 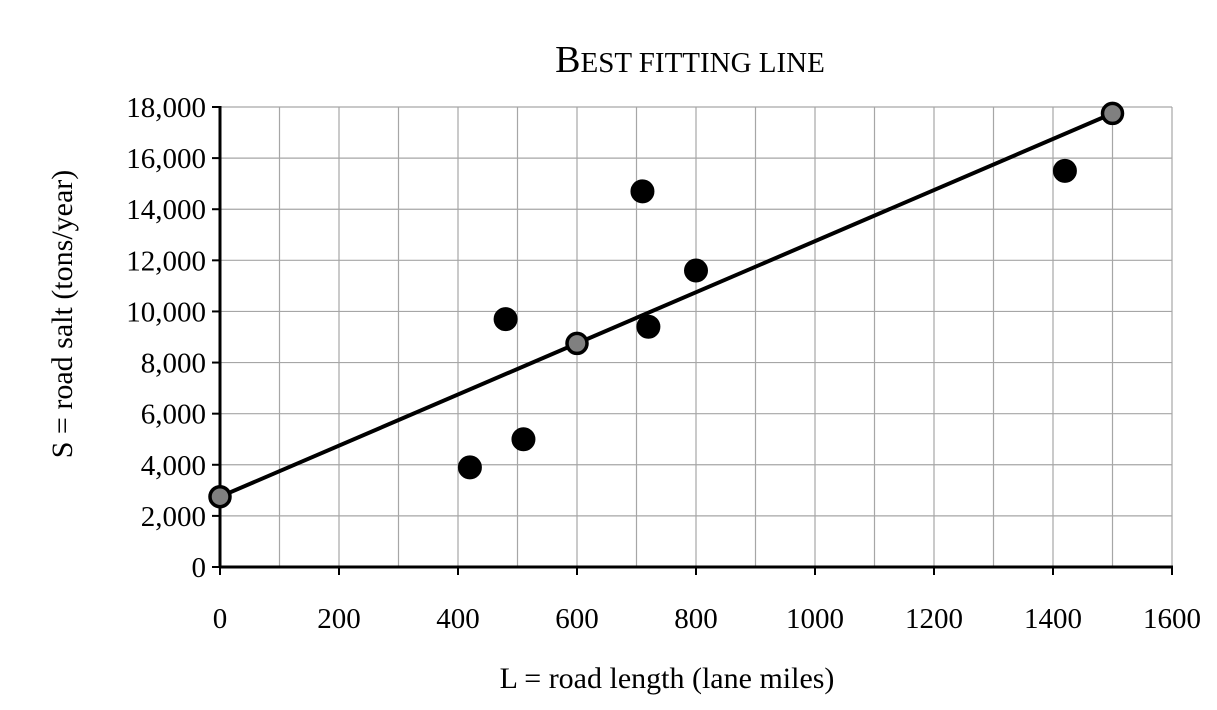 I want to click on chart-title-first-letter: B, so click(x=567, y=60).